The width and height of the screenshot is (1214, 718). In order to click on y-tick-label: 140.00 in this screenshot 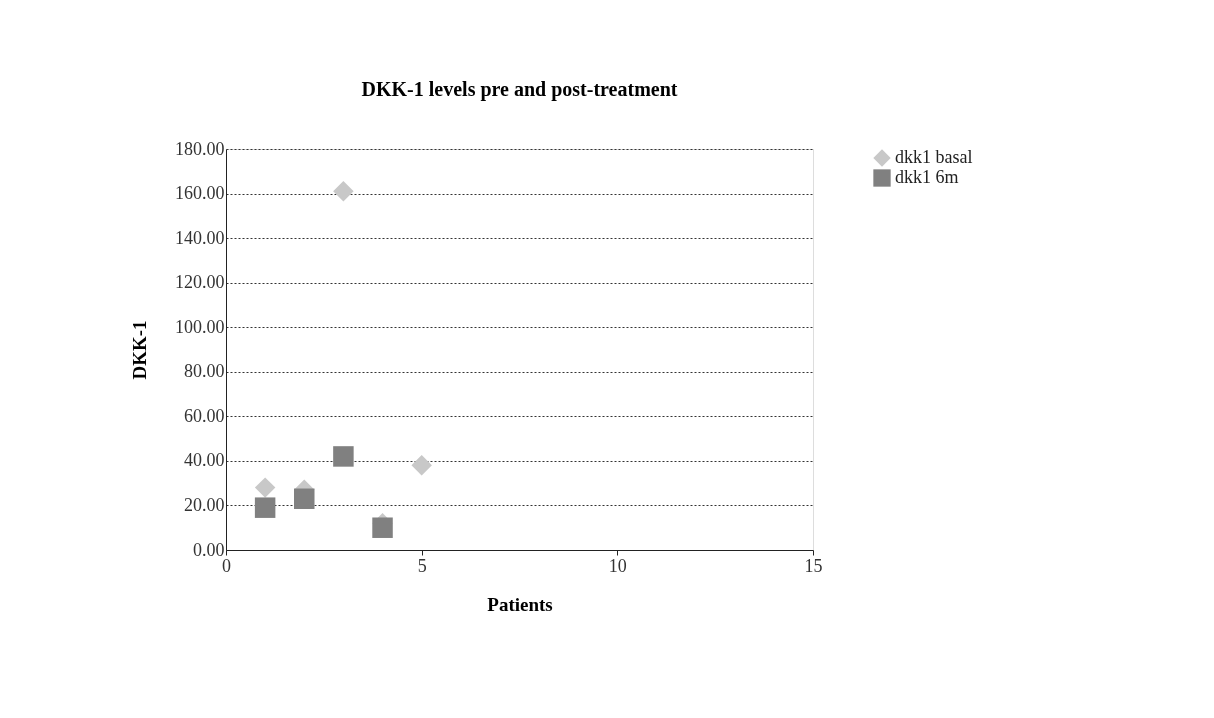, I will do `click(200, 237)`.